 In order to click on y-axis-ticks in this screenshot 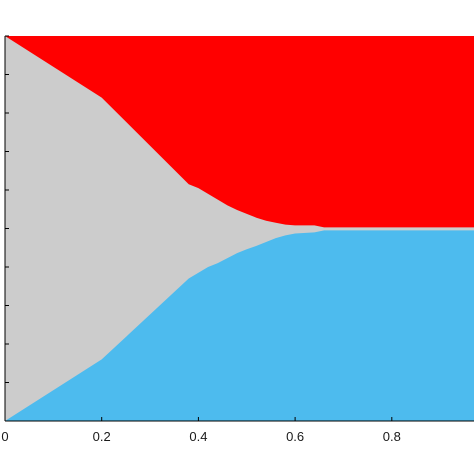, I will do `click(7, 228)`.